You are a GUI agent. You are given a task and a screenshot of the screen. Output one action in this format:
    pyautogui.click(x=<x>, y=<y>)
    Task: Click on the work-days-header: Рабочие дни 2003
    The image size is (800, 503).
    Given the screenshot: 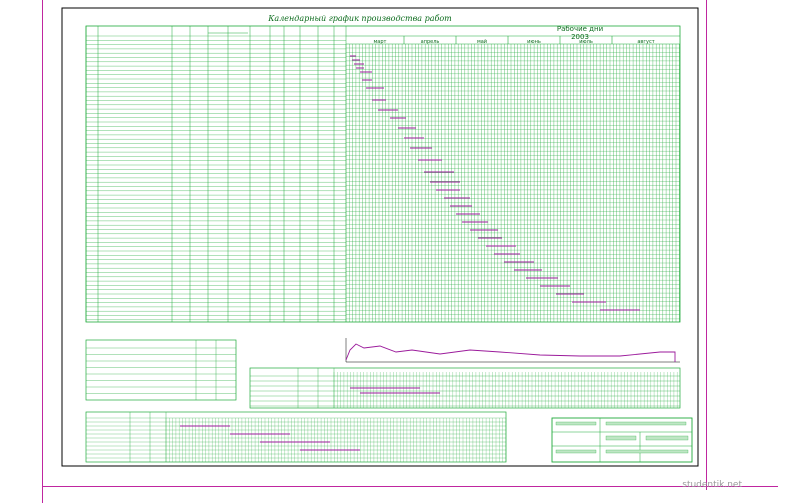 What is the action you would take?
    pyautogui.click(x=580, y=34)
    